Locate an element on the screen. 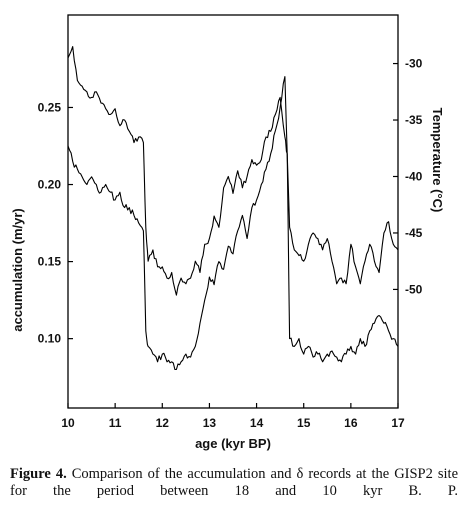  left-y-tick-label: 0.20 is located at coordinates (50, 185).